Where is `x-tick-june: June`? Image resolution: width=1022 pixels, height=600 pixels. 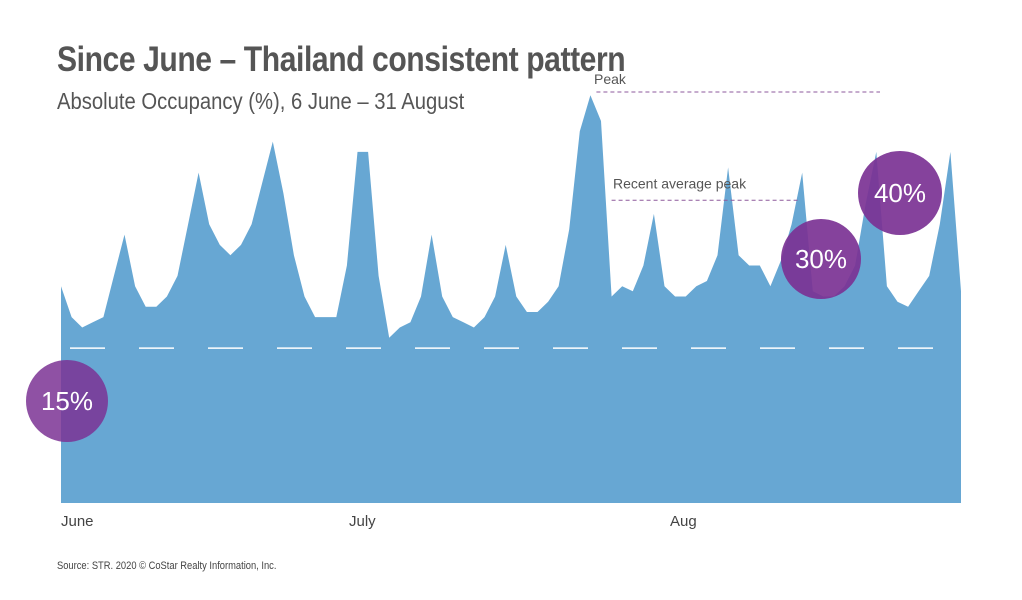
x-tick-june: June is located at coordinates (77, 521).